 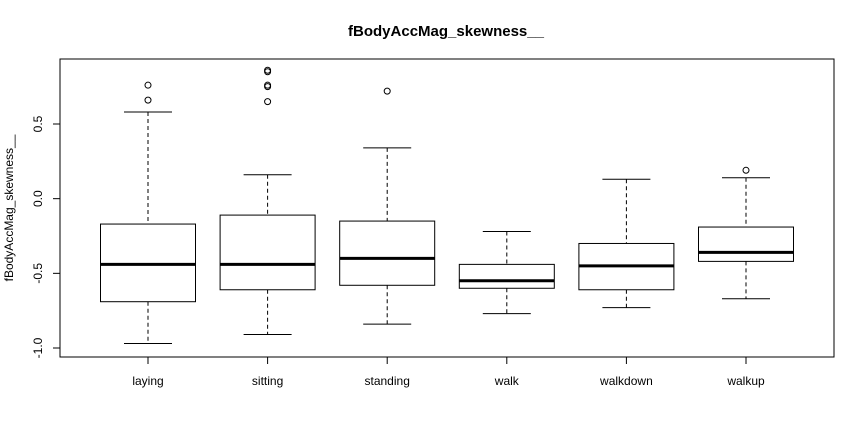 I want to click on x-tick-label: walk, so click(x=507, y=381).